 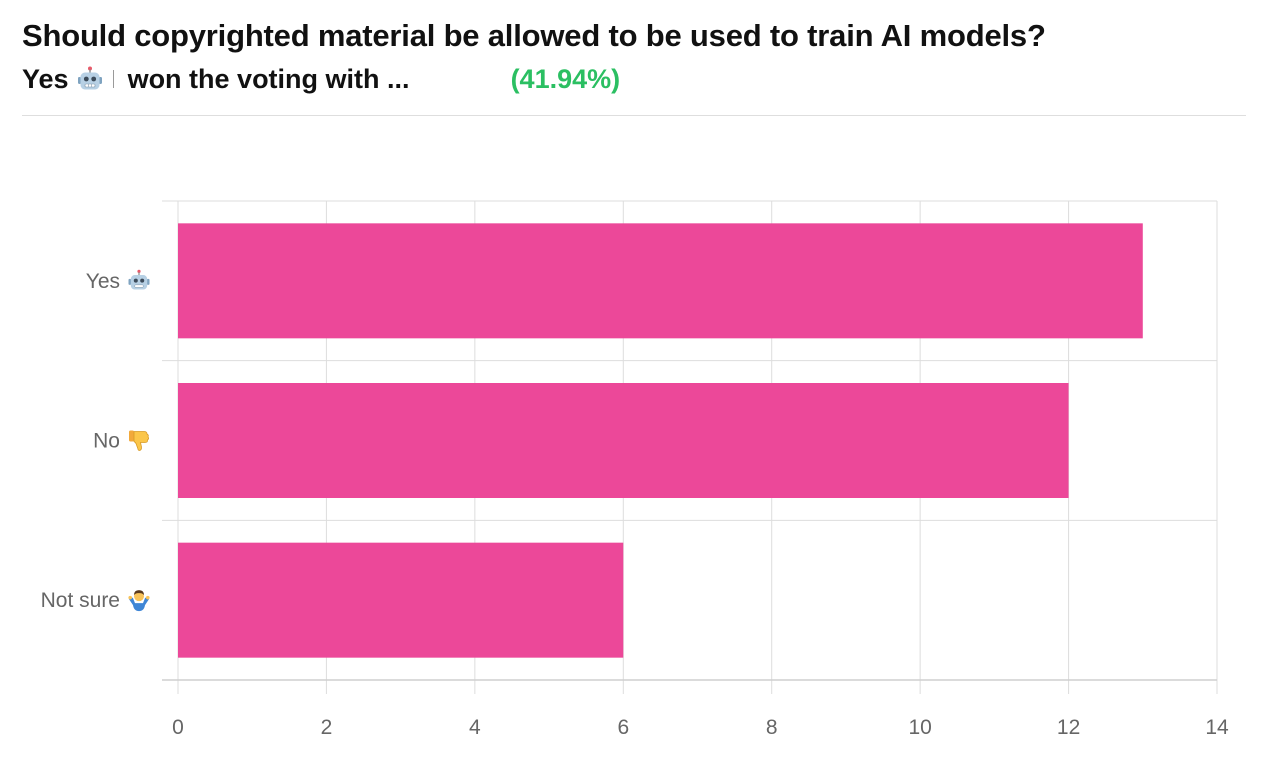 What do you see at coordinates (623, 440) in the screenshot?
I see `bar-no` at bounding box center [623, 440].